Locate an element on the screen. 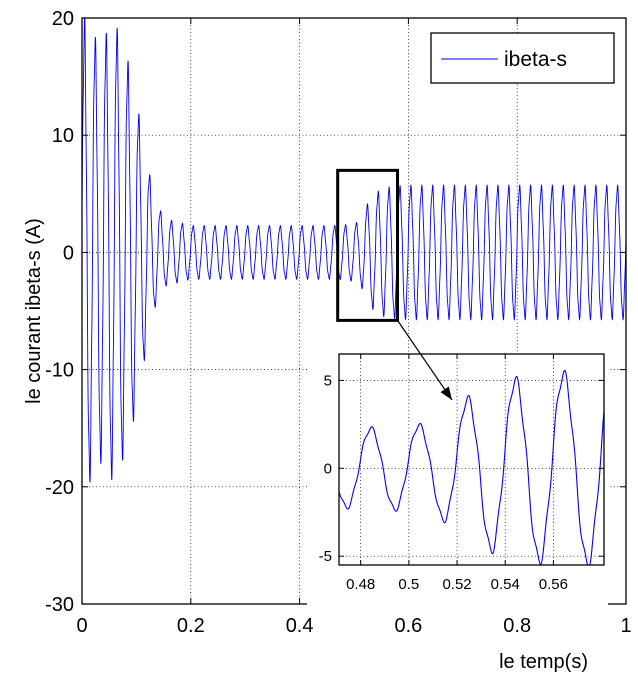  x-tick-label: 1 is located at coordinates (625, 626).